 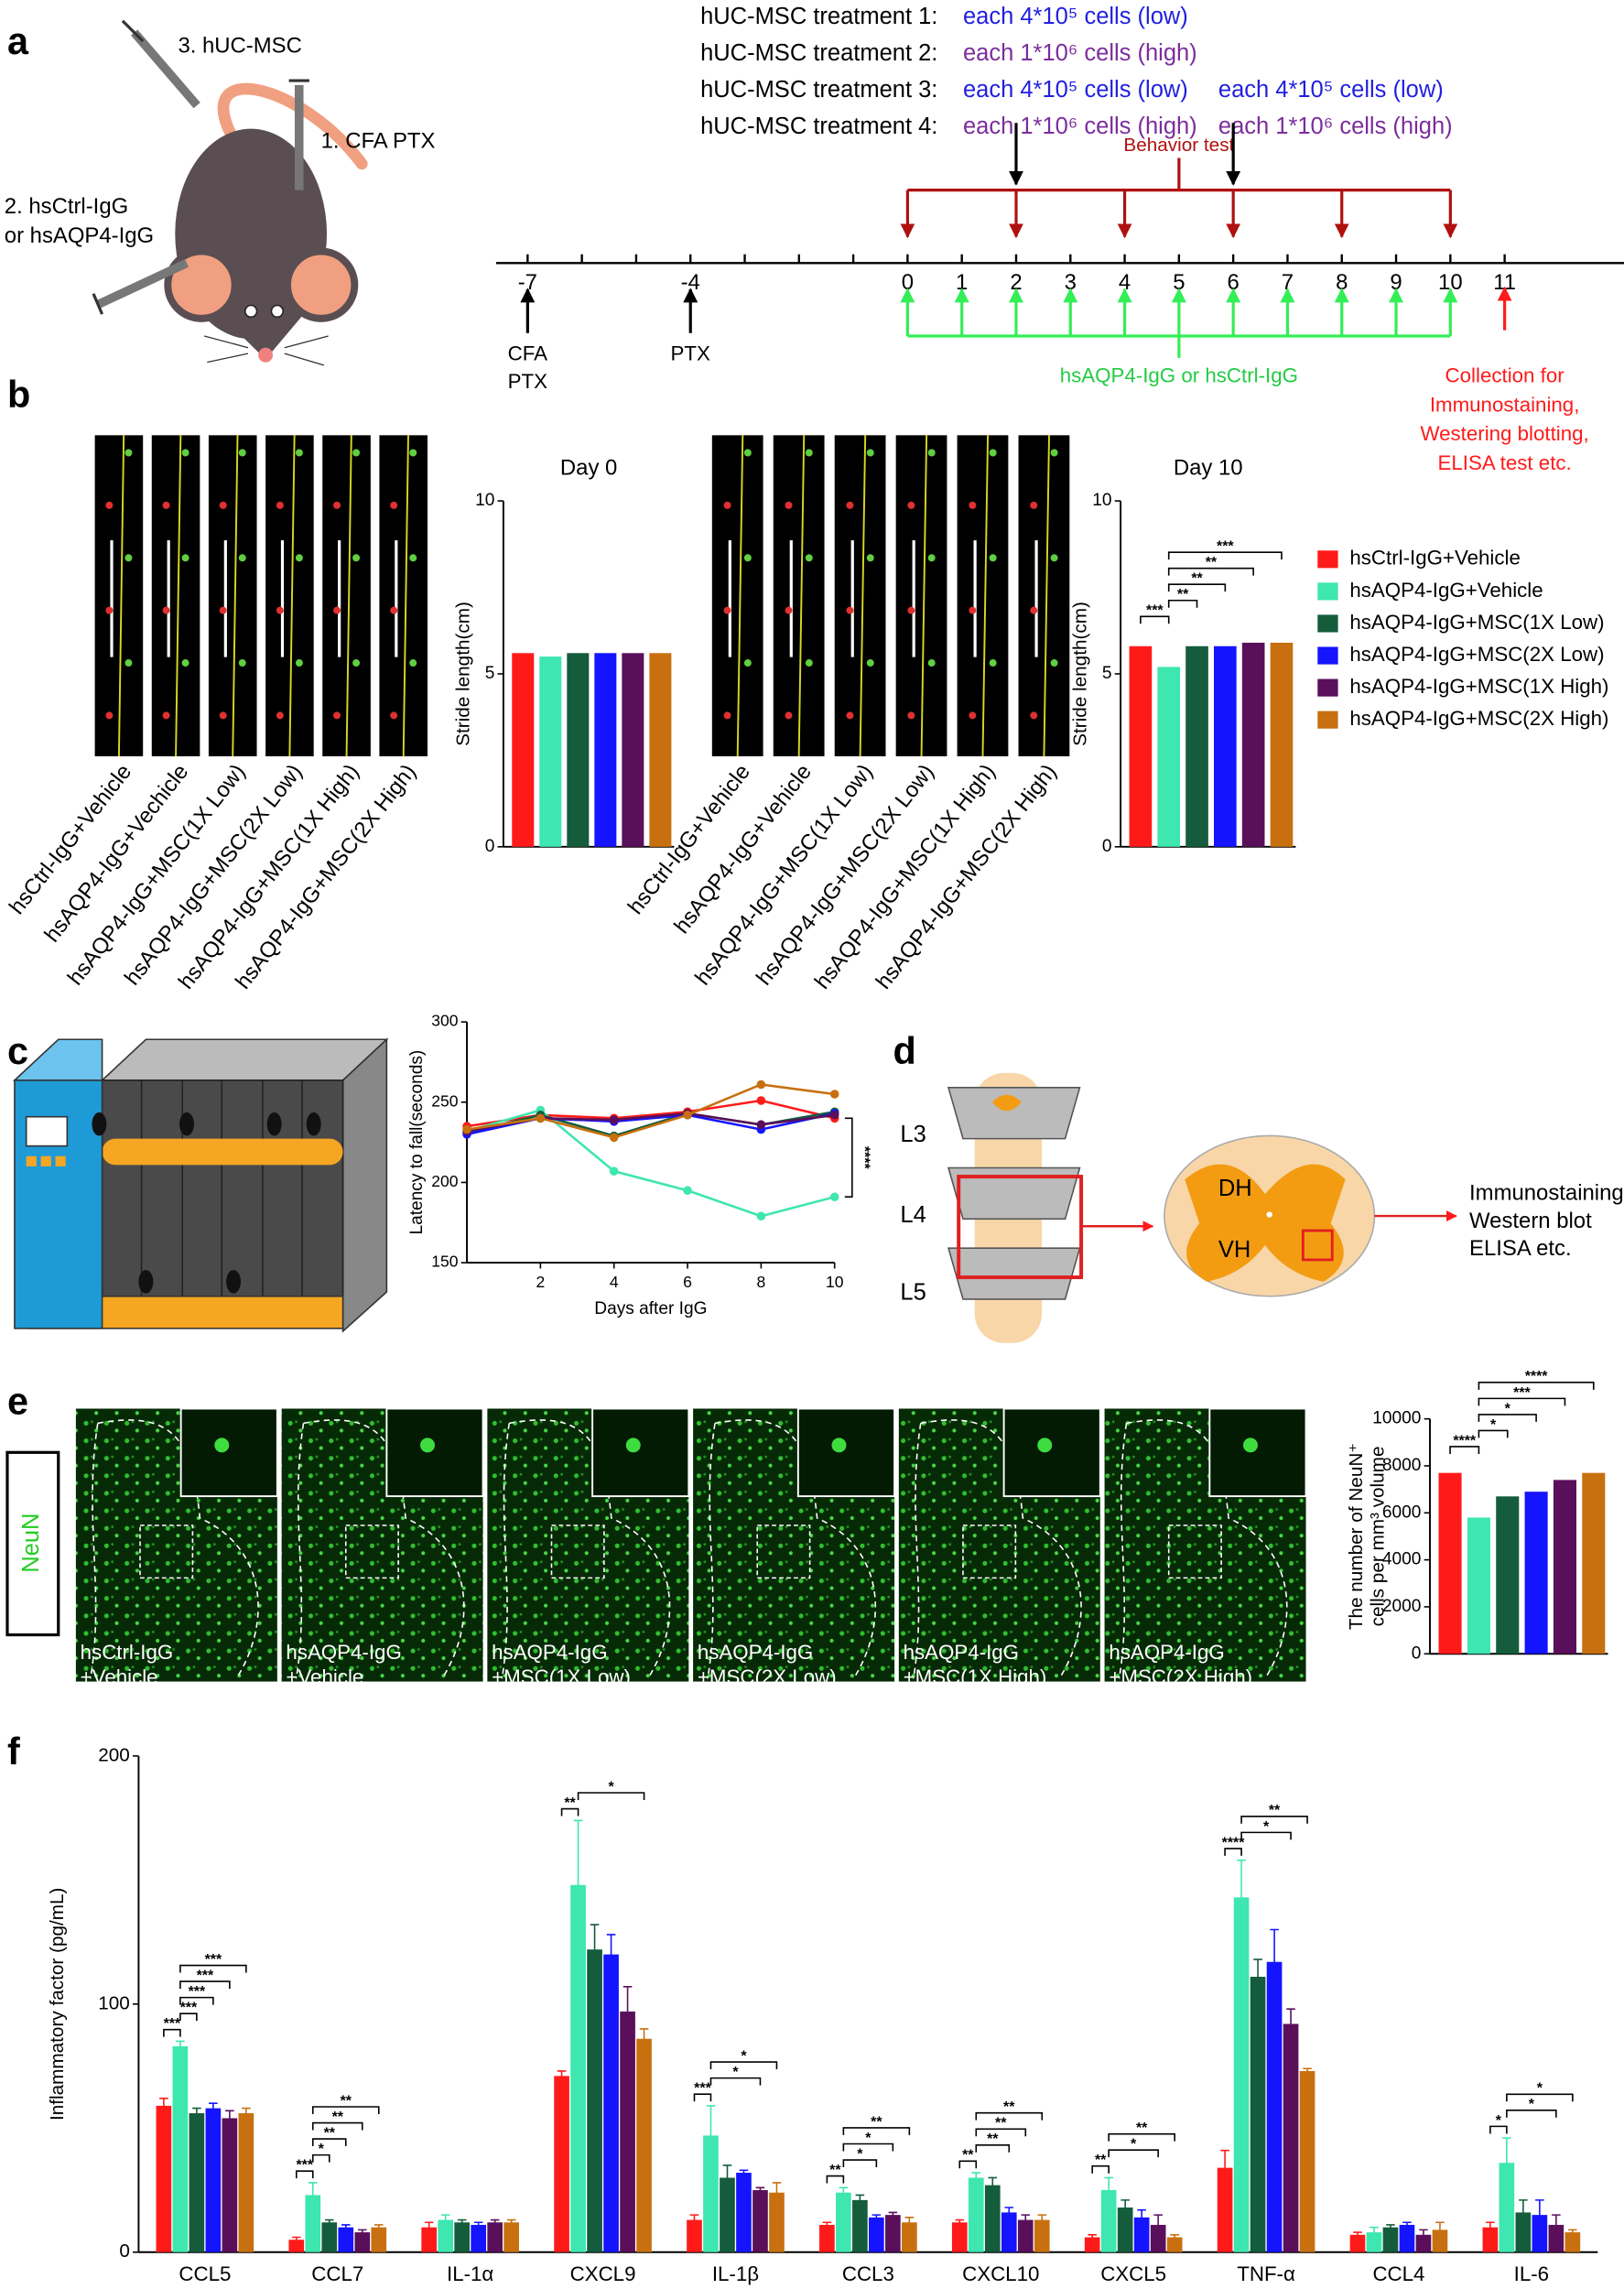 I want to click on micrograph-label: hsAQP4-IgG, so click(x=549, y=1652).